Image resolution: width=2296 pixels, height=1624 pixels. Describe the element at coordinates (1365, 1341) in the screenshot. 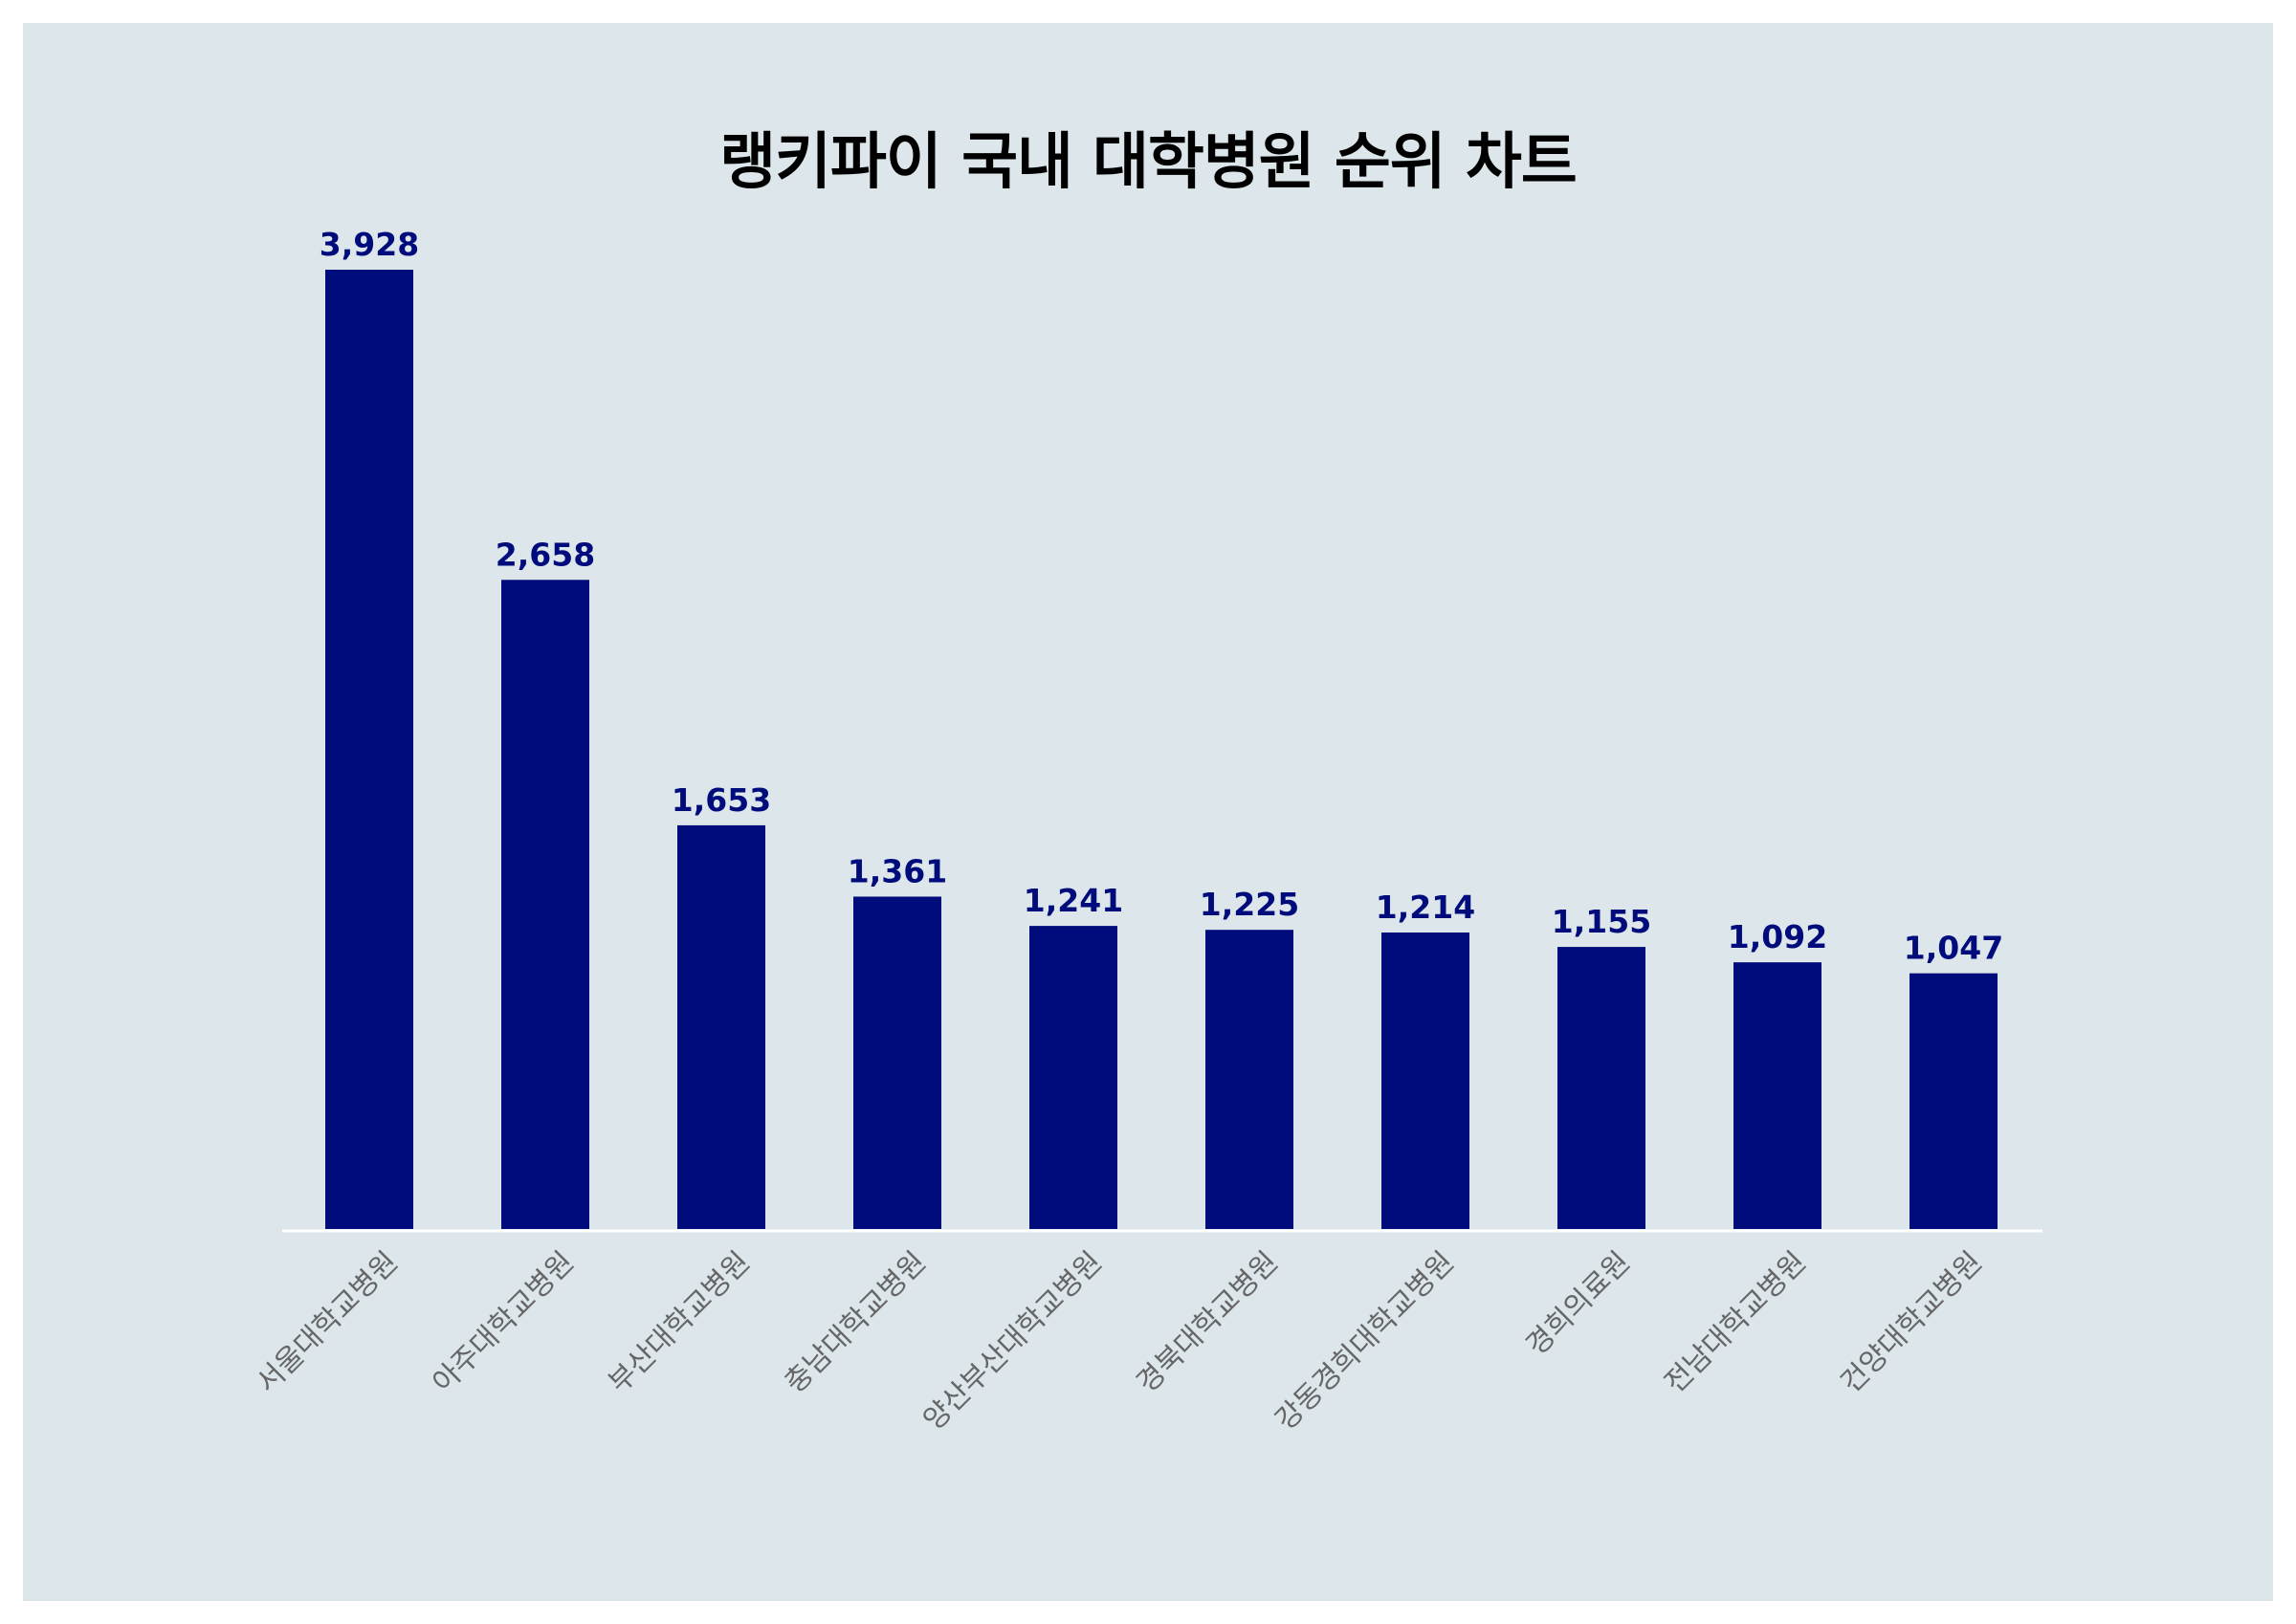

I see `x-tick-label-7: 강동경희대학교병원` at that location.